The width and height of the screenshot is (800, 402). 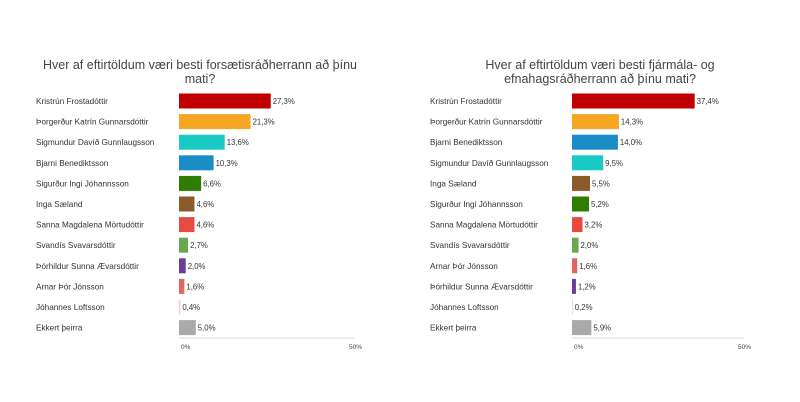 I want to click on value-label: 2,7%, so click(x=199, y=245).